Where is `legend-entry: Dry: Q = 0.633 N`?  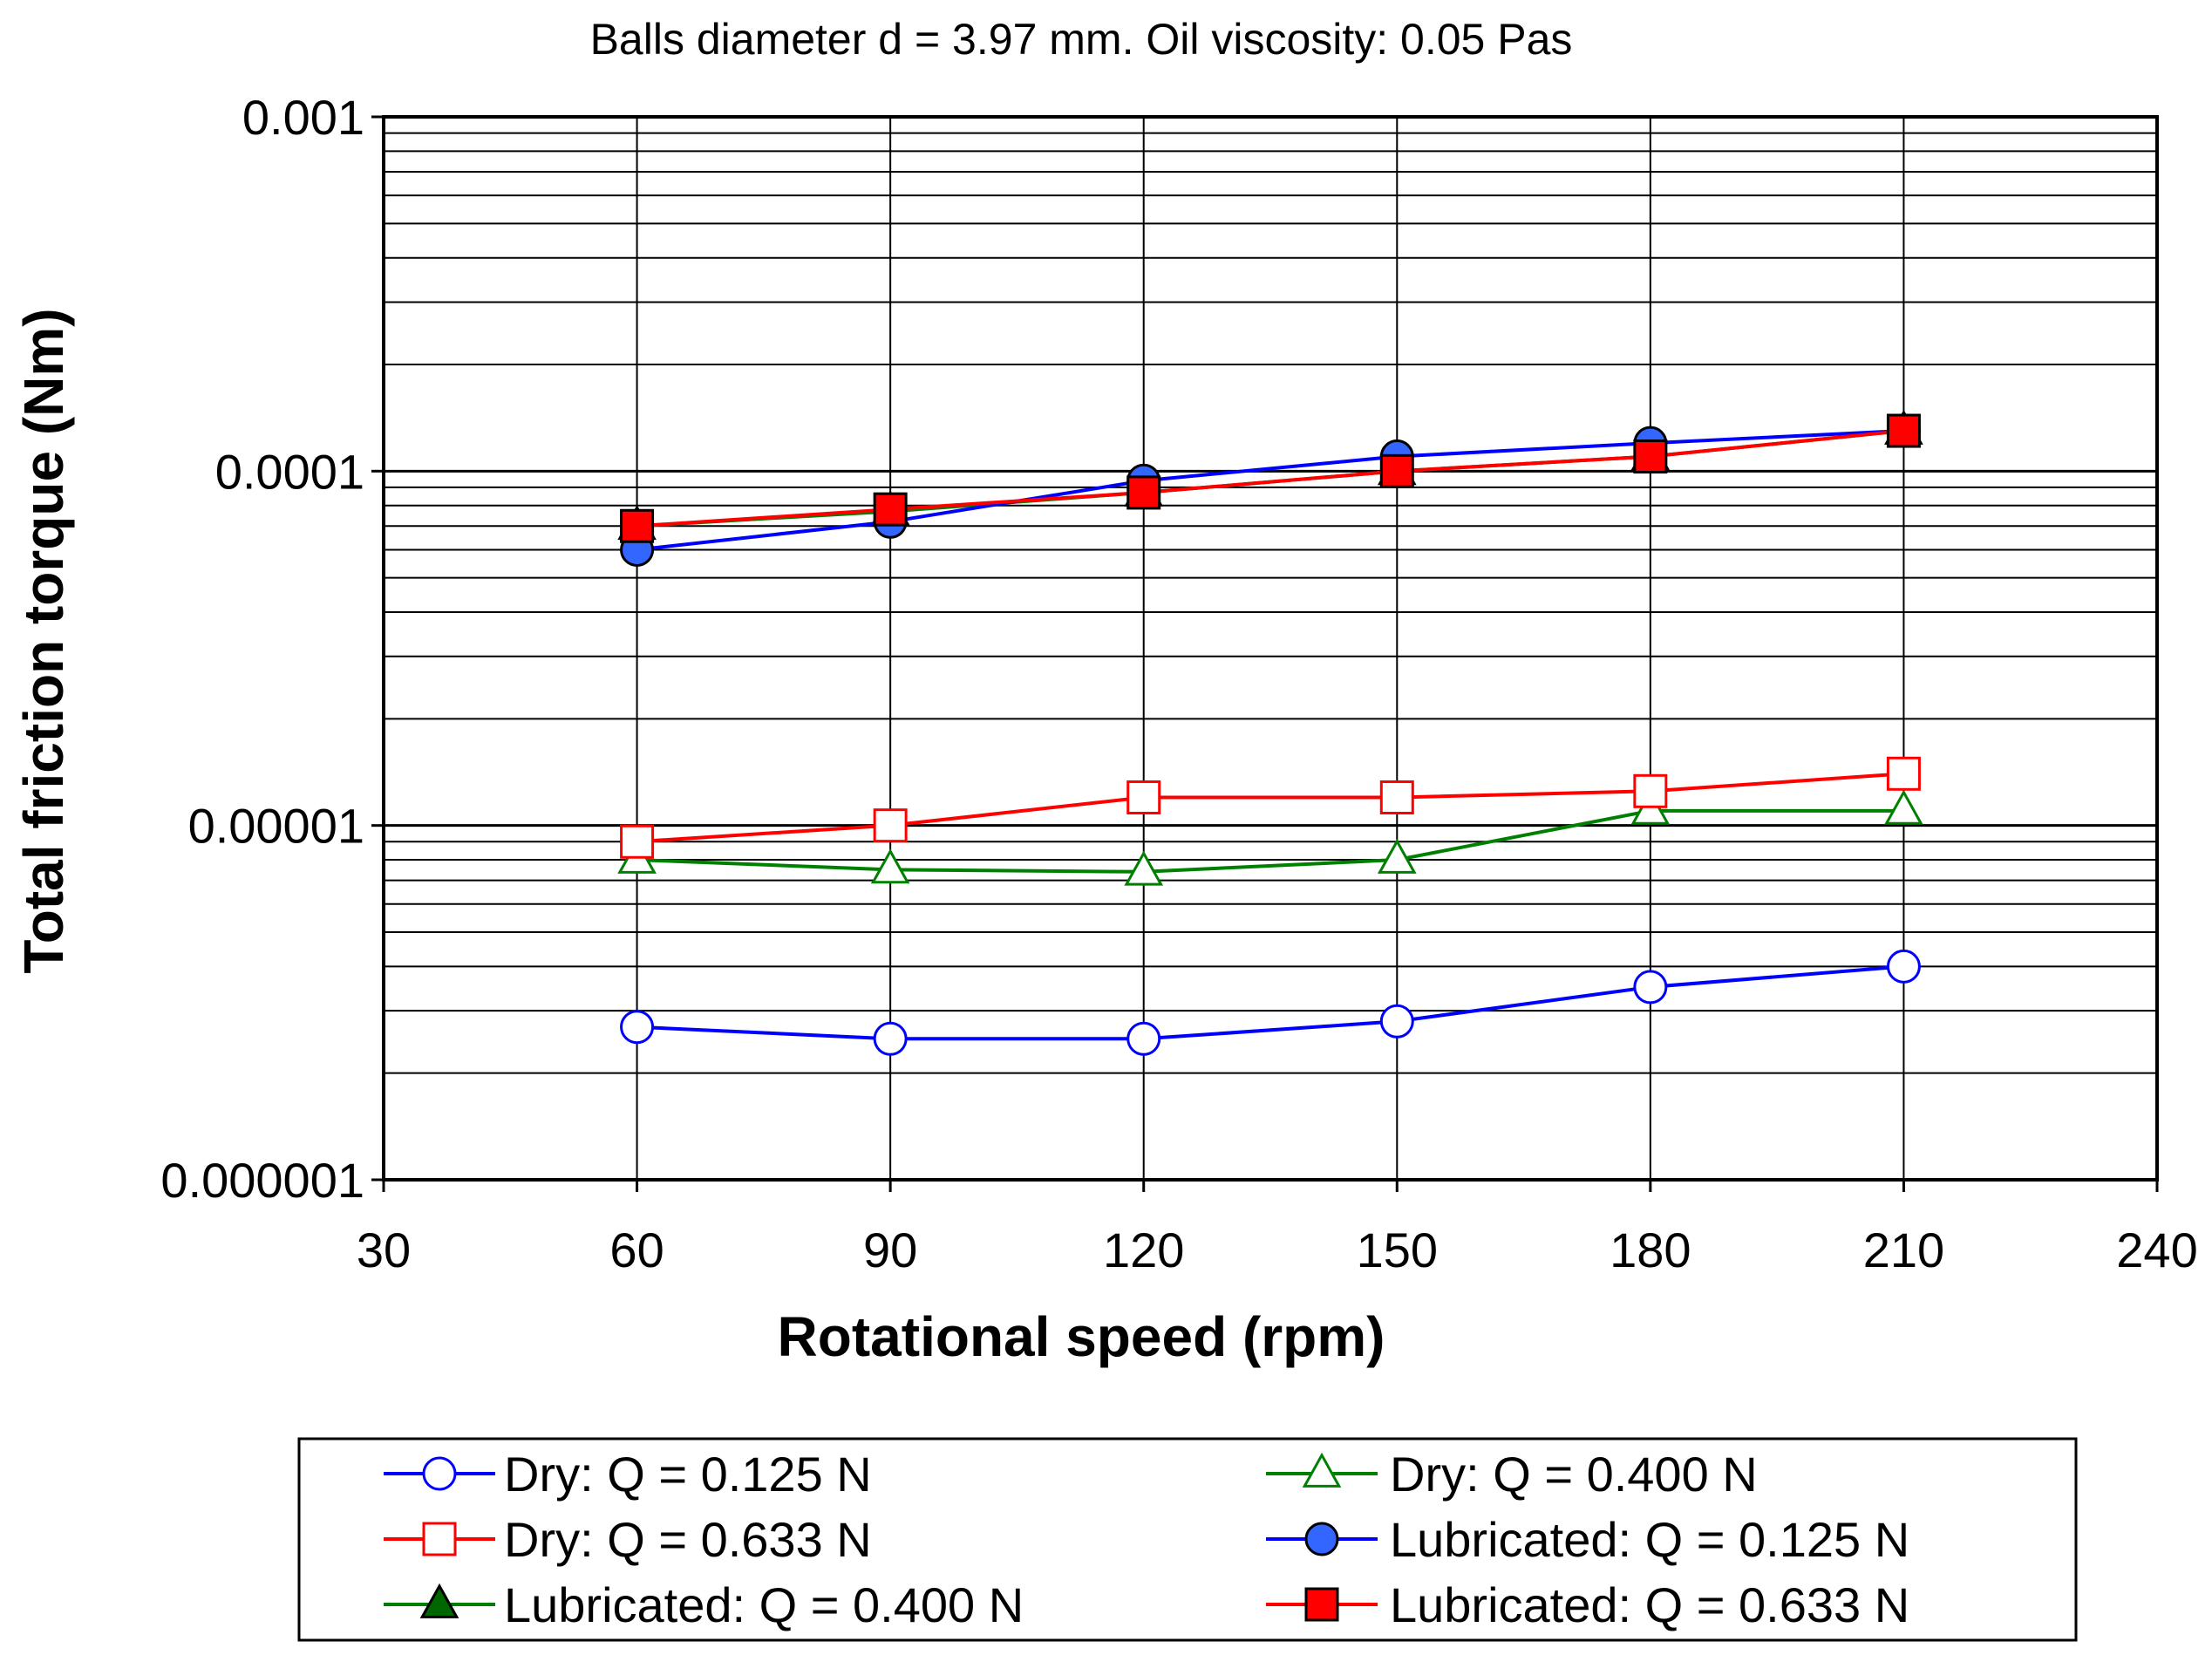
legend-entry: Dry: Q = 0.633 N is located at coordinates (628, 1540).